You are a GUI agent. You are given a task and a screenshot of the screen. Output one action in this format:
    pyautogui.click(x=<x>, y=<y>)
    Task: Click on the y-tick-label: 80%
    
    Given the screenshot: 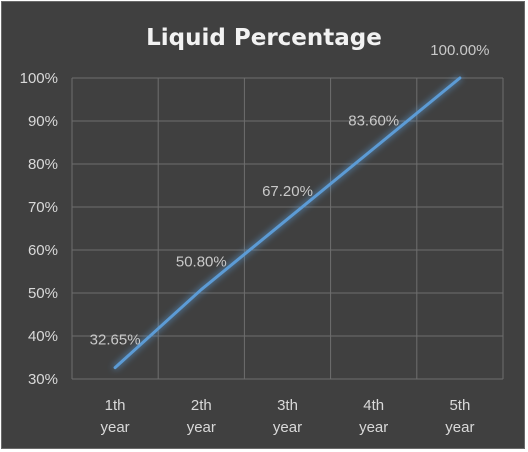 What is the action you would take?
    pyautogui.click(x=43, y=164)
    